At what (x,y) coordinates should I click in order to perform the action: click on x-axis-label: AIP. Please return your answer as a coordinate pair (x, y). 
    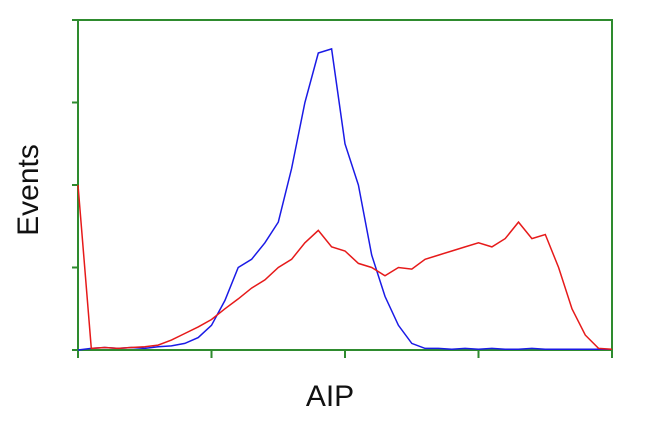
    Looking at the image, I should click on (330, 396).